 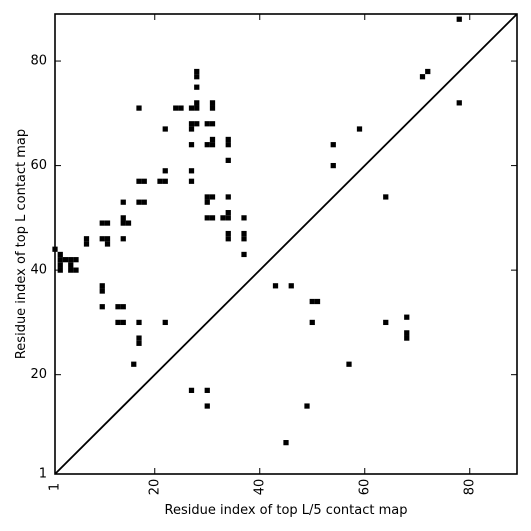 I want to click on x-tick-label: 20, so click(x=154, y=487).